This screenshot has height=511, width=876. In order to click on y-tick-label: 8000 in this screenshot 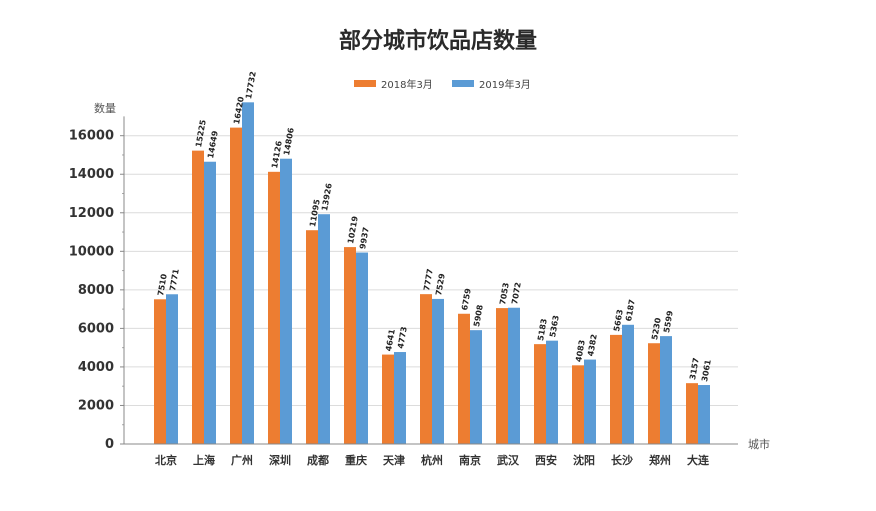, I will do `click(96, 290)`.